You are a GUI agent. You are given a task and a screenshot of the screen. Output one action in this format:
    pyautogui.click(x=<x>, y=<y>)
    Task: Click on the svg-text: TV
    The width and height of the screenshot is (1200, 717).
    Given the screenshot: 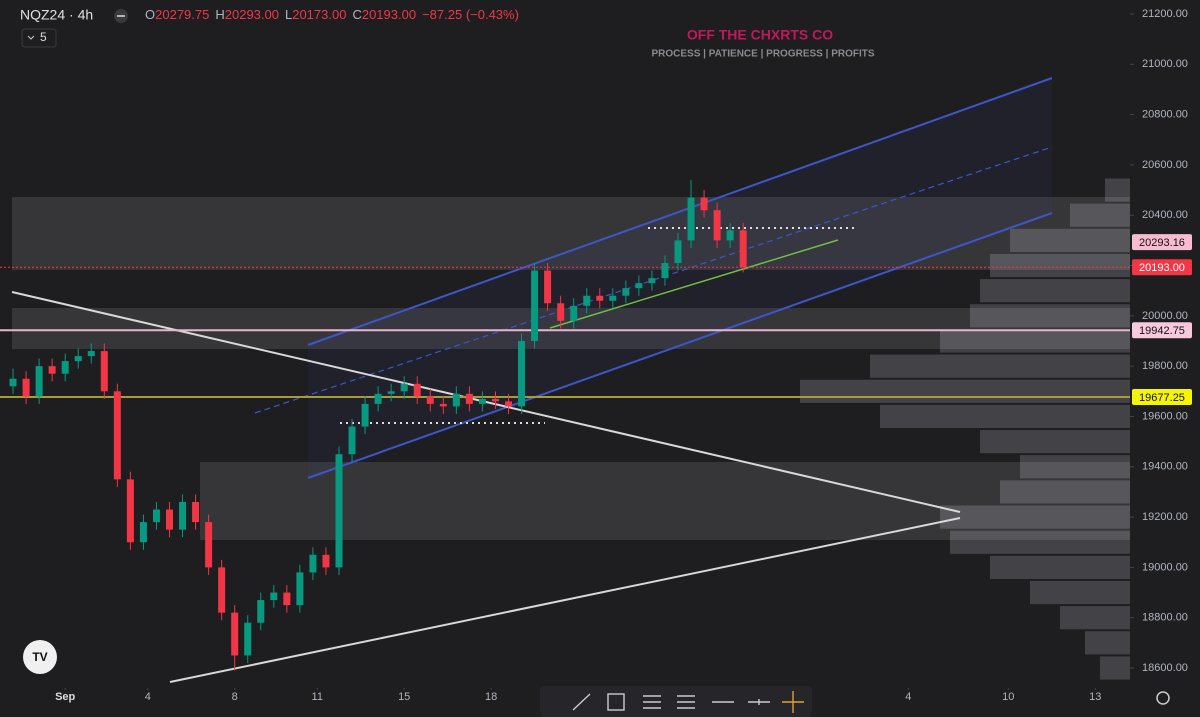 What is the action you would take?
    pyautogui.click(x=39, y=657)
    